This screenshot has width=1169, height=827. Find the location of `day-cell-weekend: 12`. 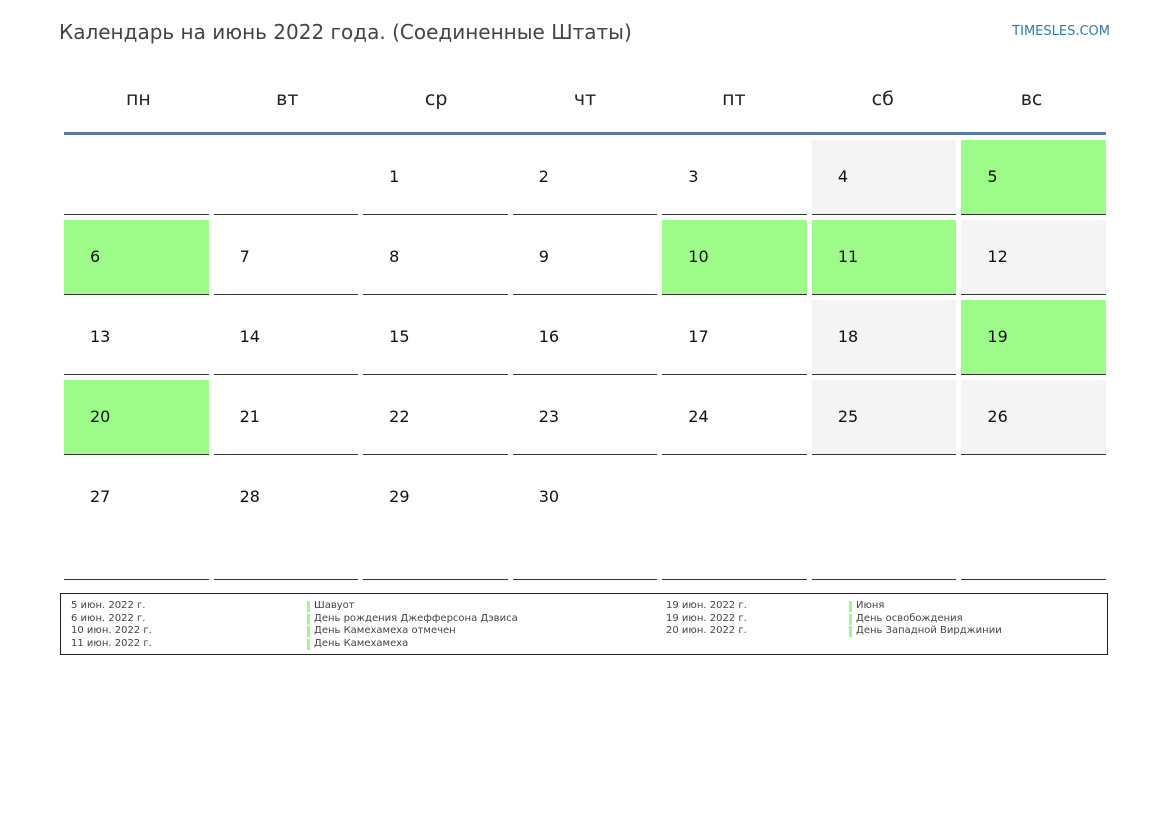

day-cell-weekend: 12 is located at coordinates (1033, 257).